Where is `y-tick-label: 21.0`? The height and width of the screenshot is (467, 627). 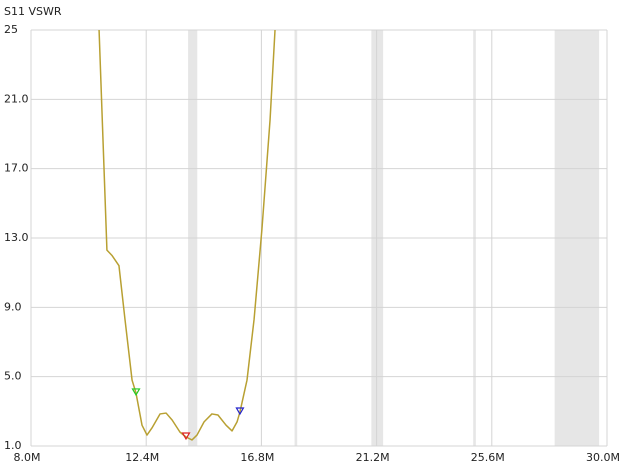 y-tick-label: 21.0 is located at coordinates (16, 98).